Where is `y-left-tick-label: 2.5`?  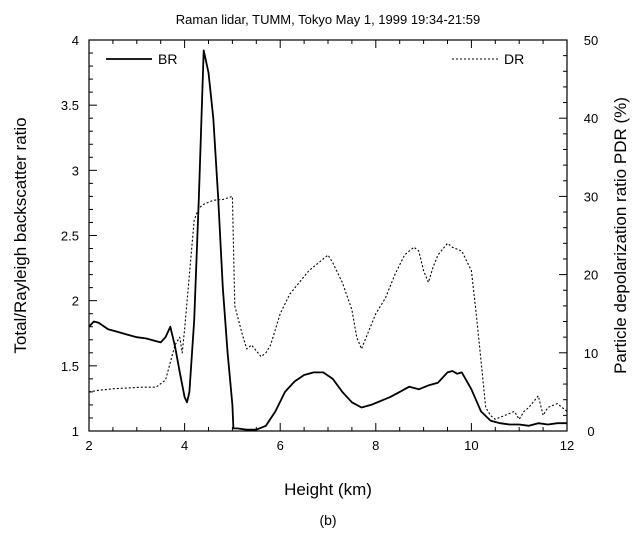
y-left-tick-label: 2.5 is located at coordinates (70, 236).